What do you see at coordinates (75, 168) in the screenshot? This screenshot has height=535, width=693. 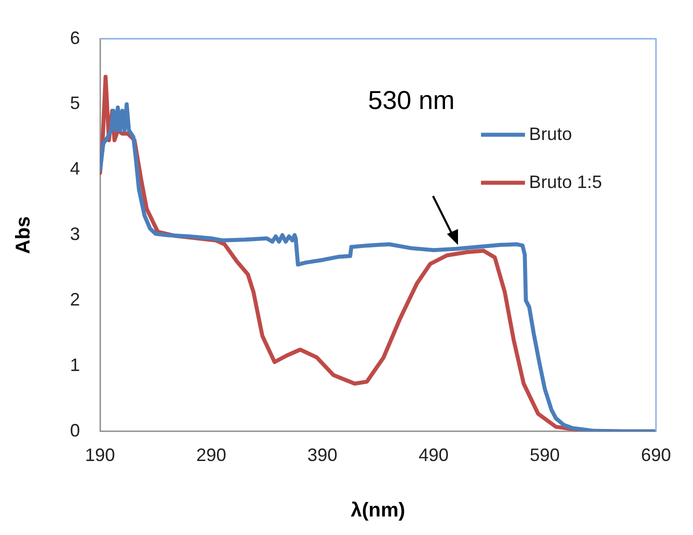 I see `y-tick-label: 4` at bounding box center [75, 168].